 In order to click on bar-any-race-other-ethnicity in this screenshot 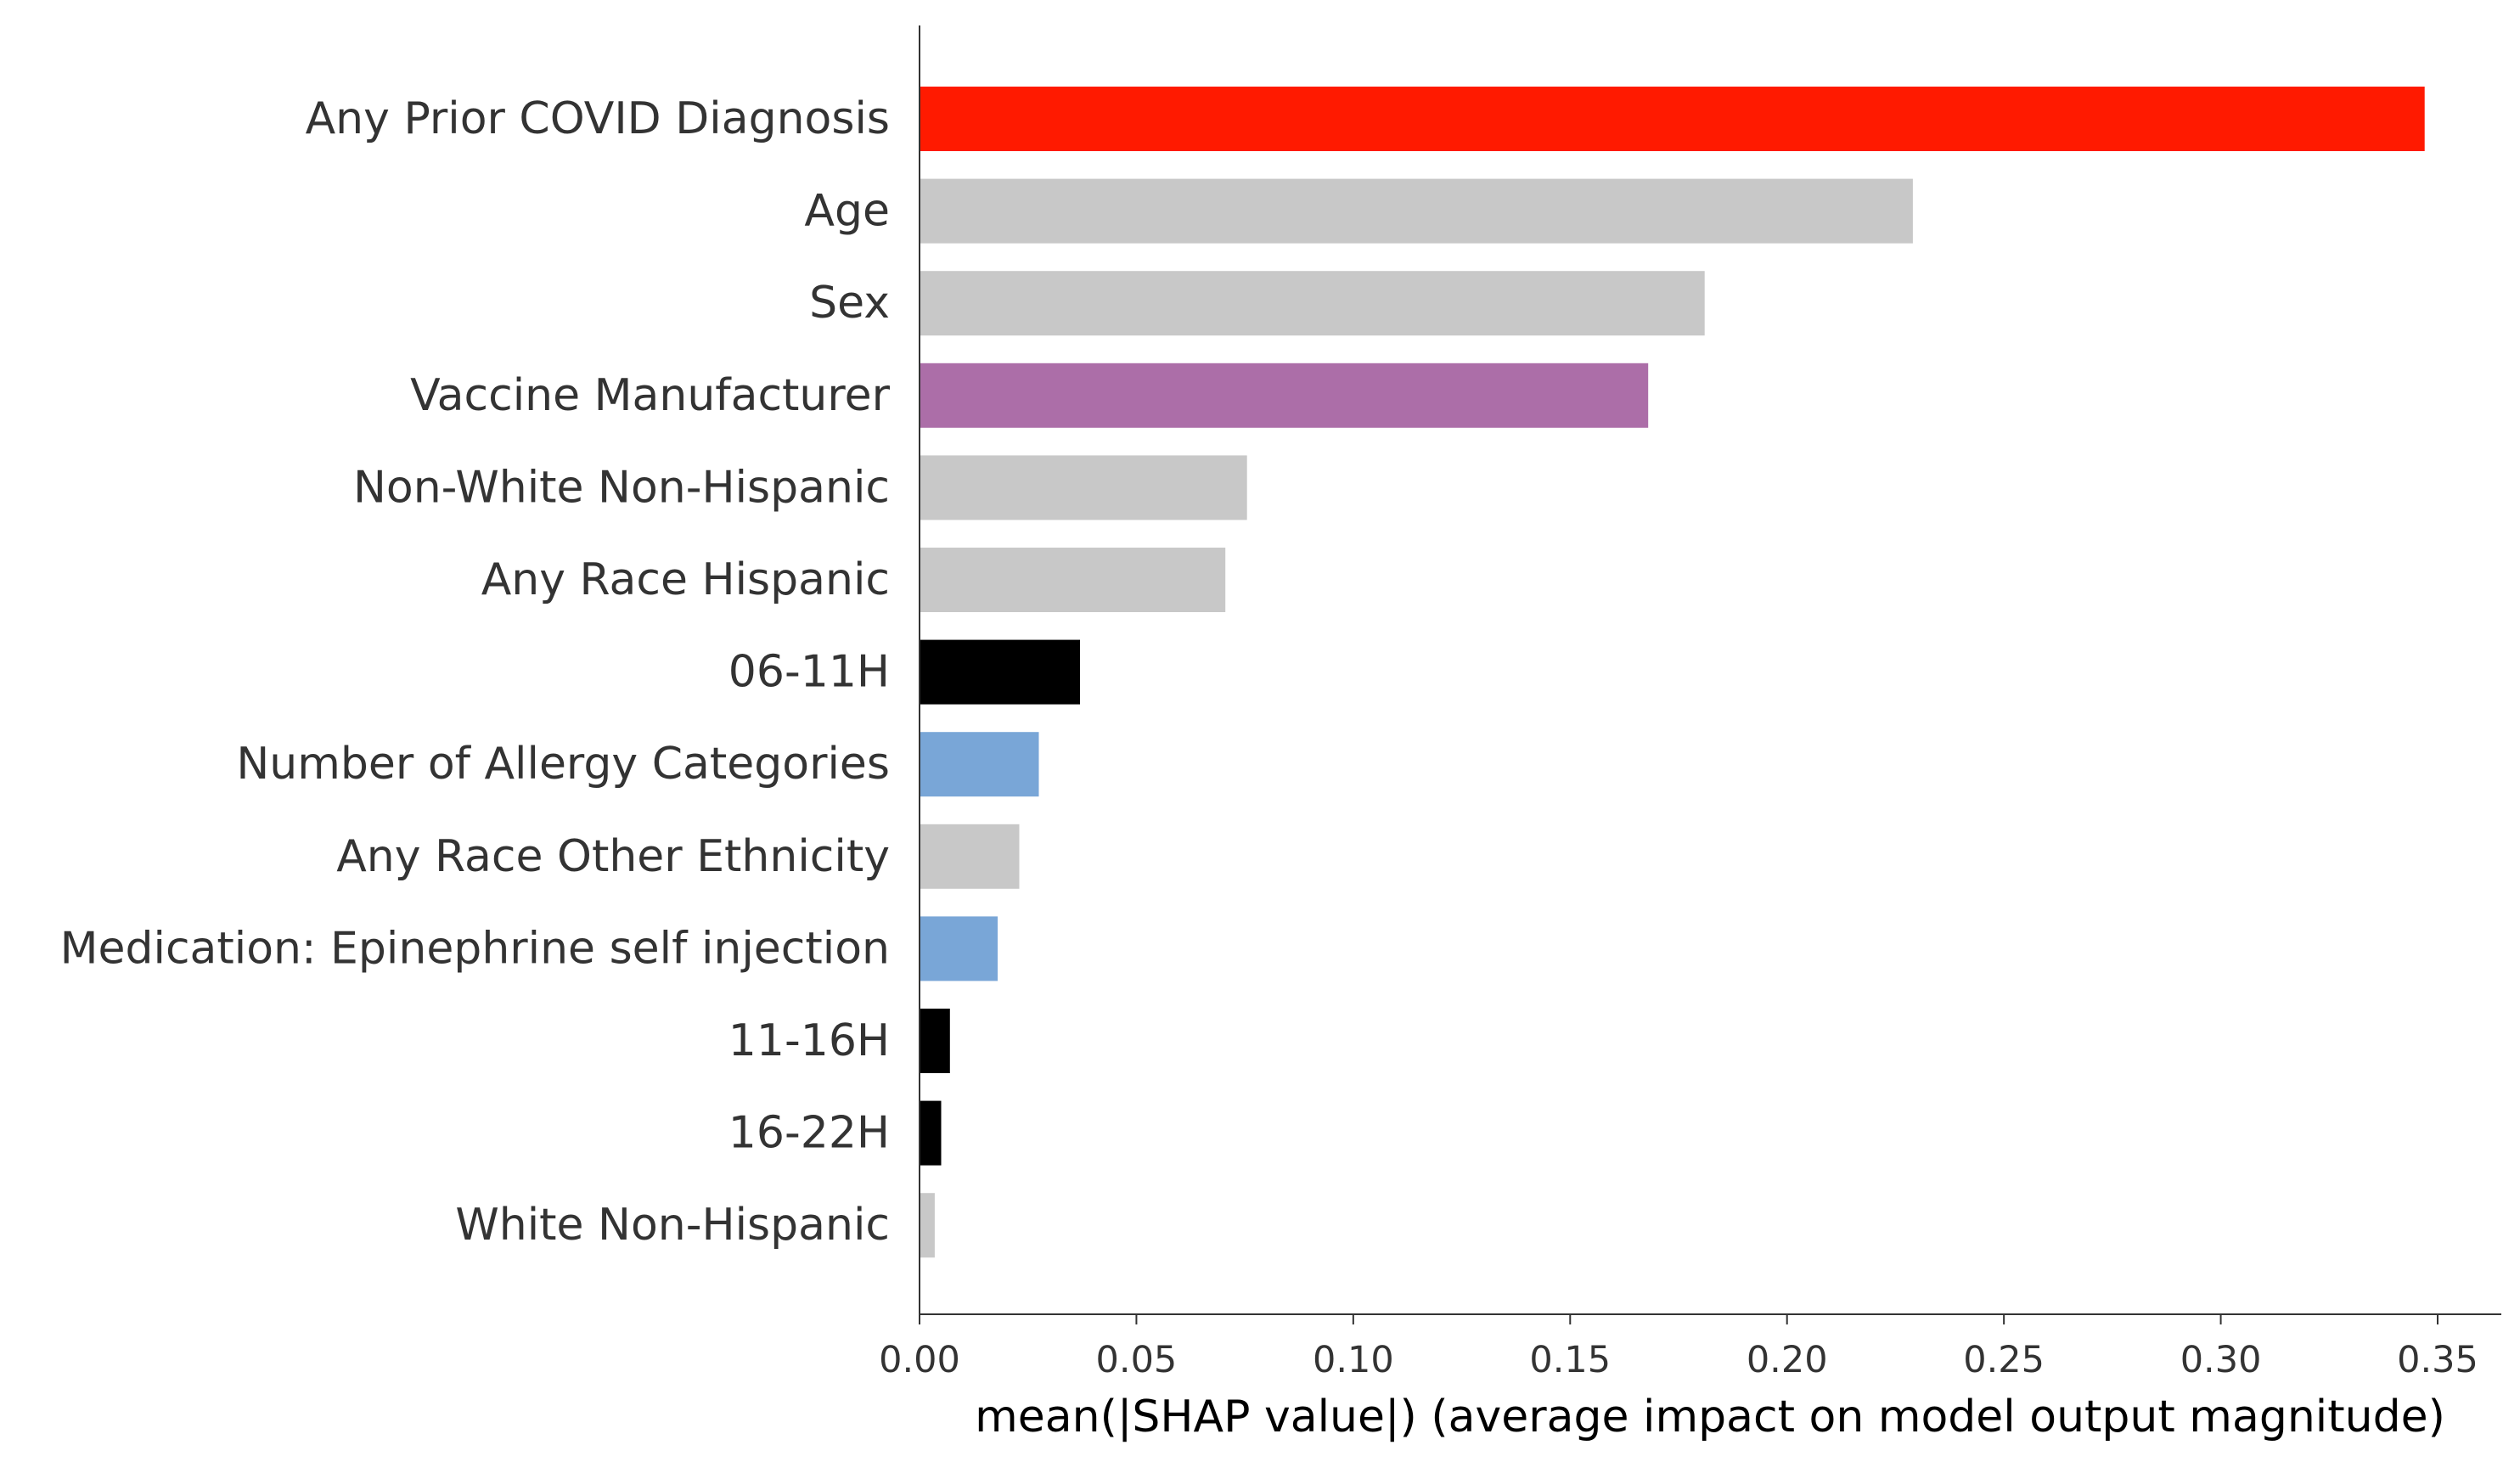, I will do `click(970, 857)`.